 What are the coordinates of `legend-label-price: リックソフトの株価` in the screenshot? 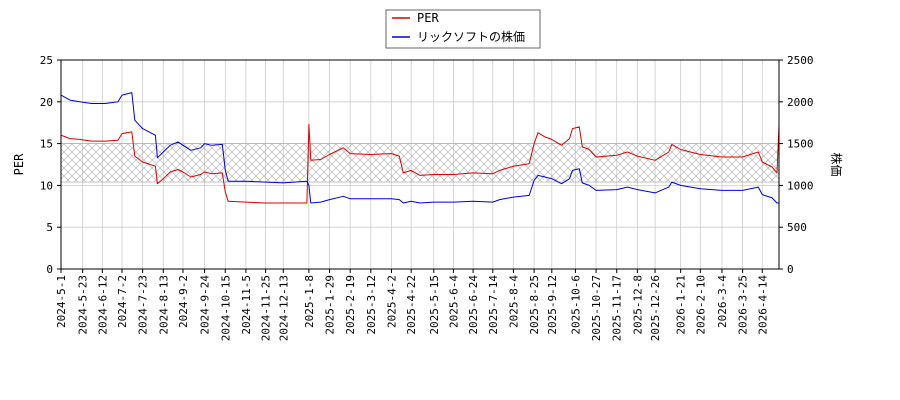 It's located at (471, 36).